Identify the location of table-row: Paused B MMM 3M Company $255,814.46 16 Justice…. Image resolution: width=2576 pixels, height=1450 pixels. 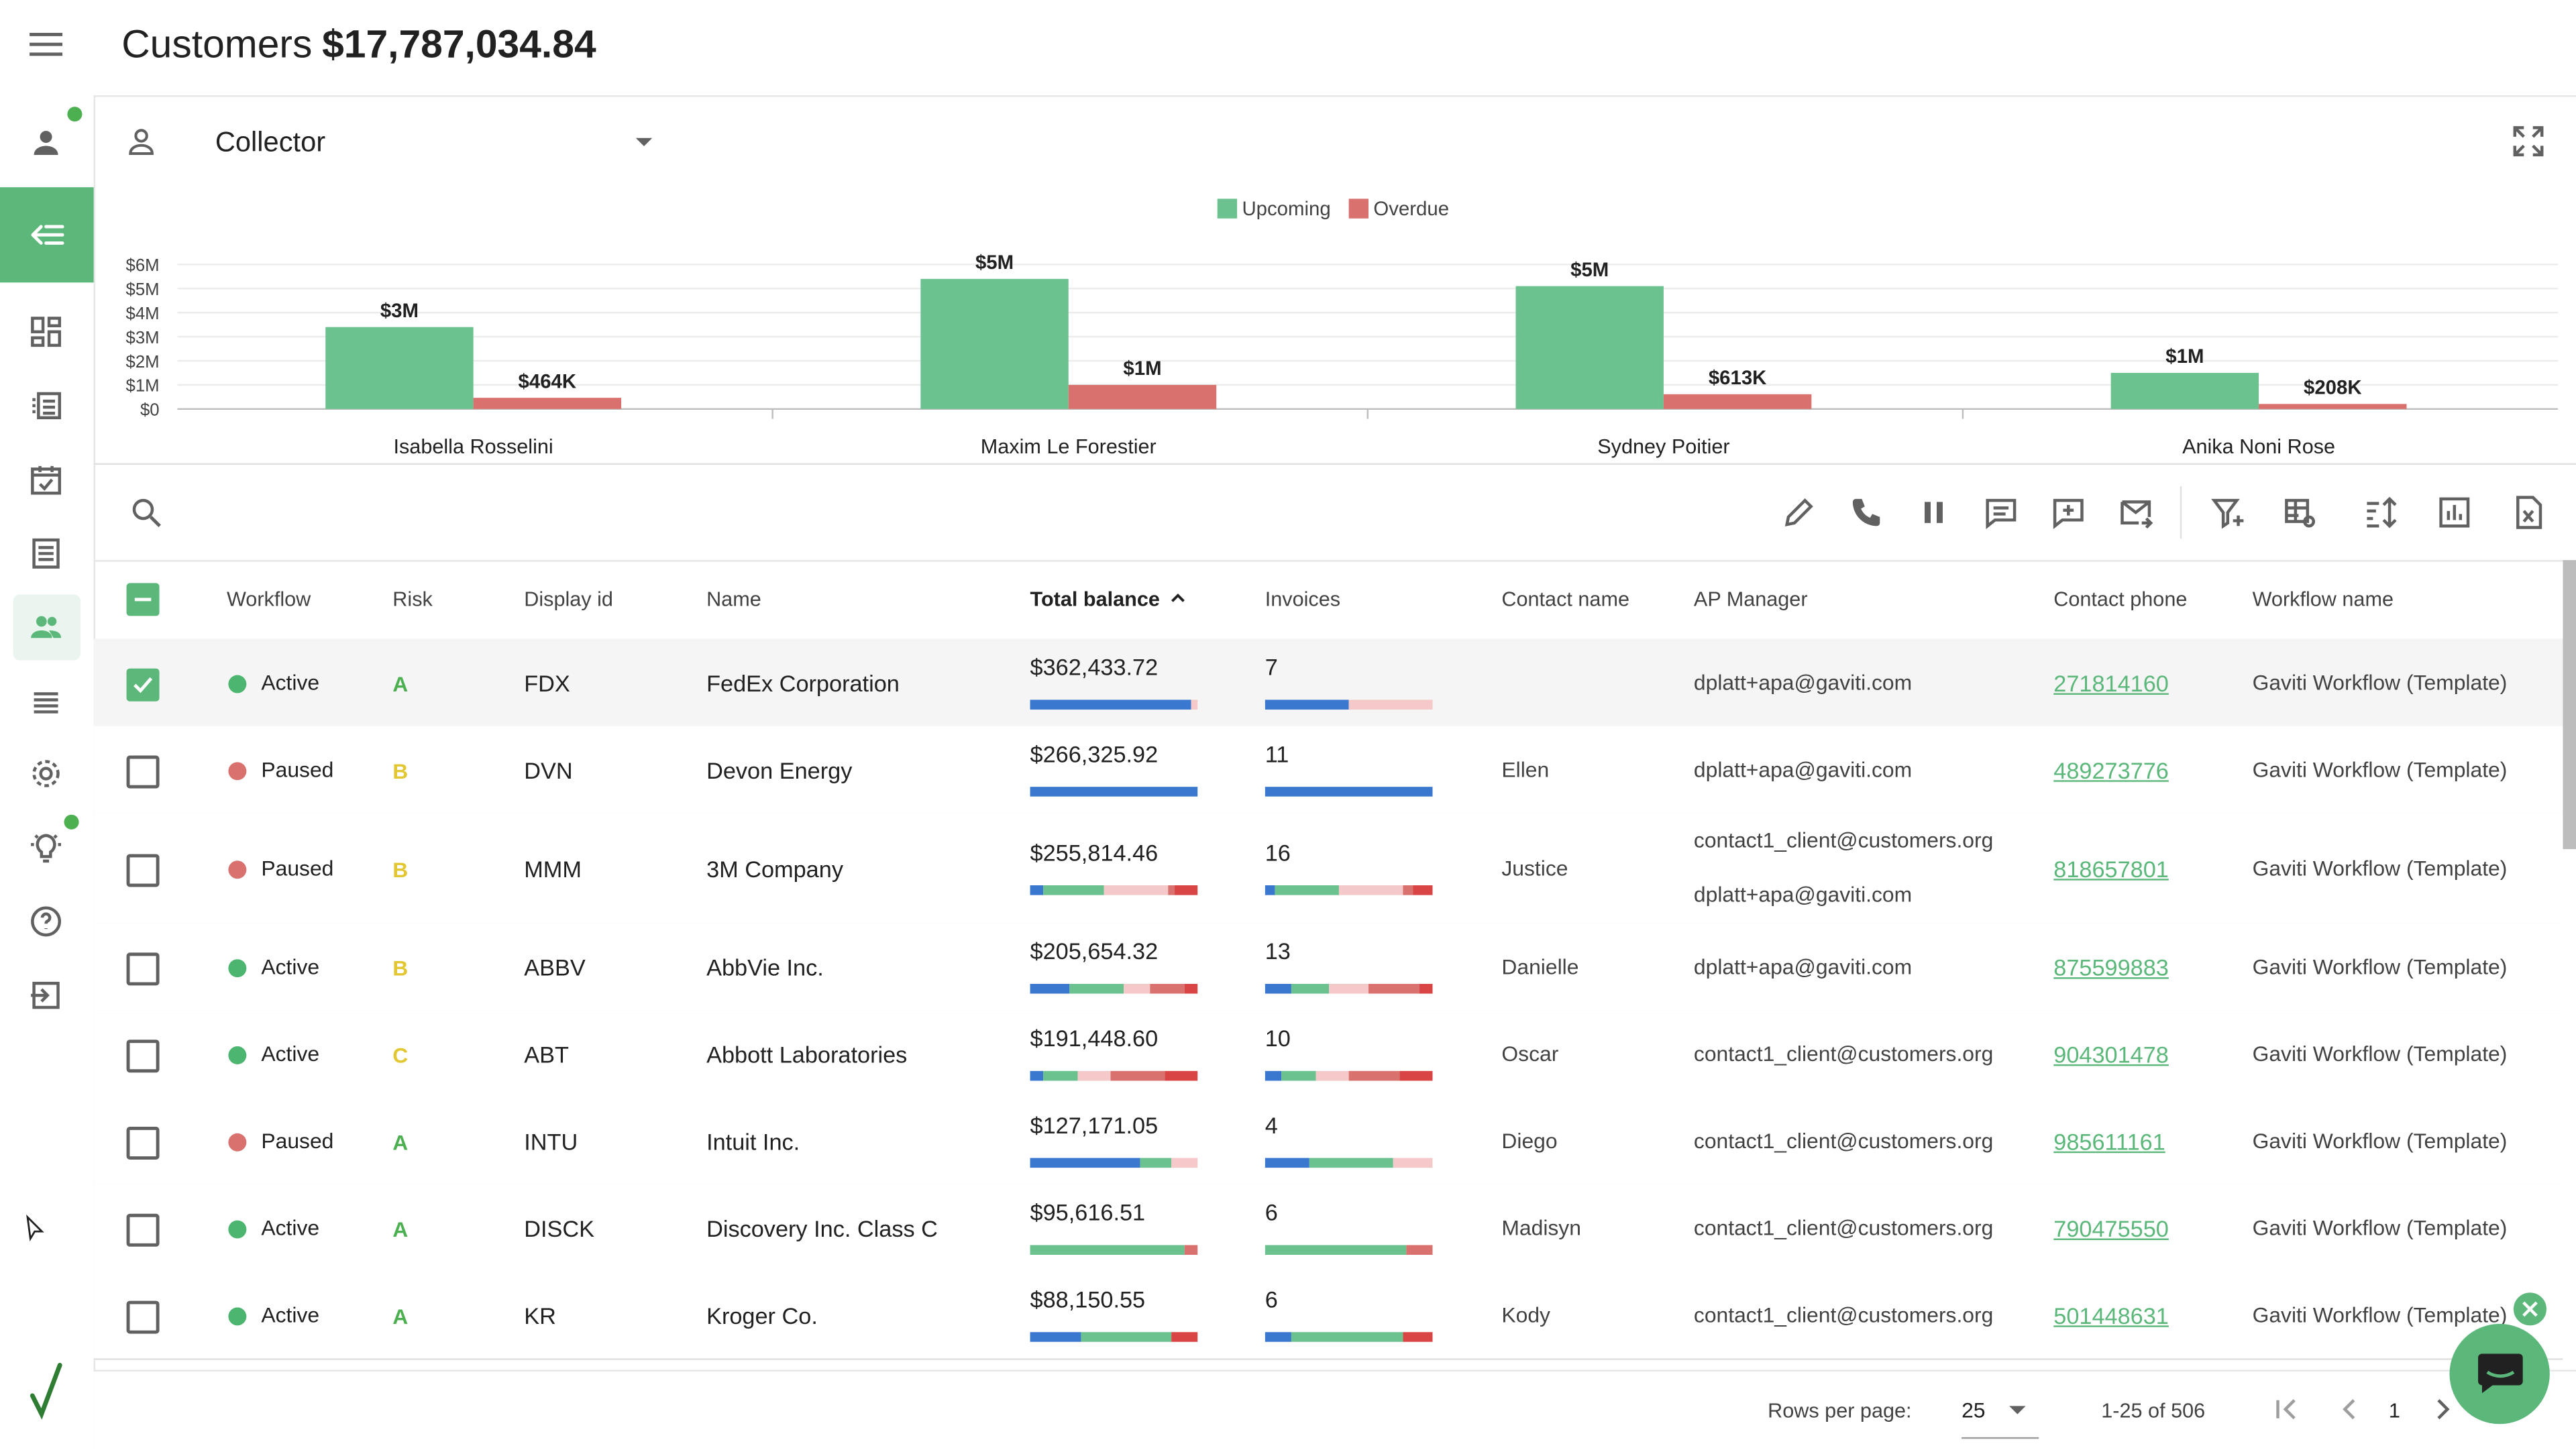
(1328, 869).